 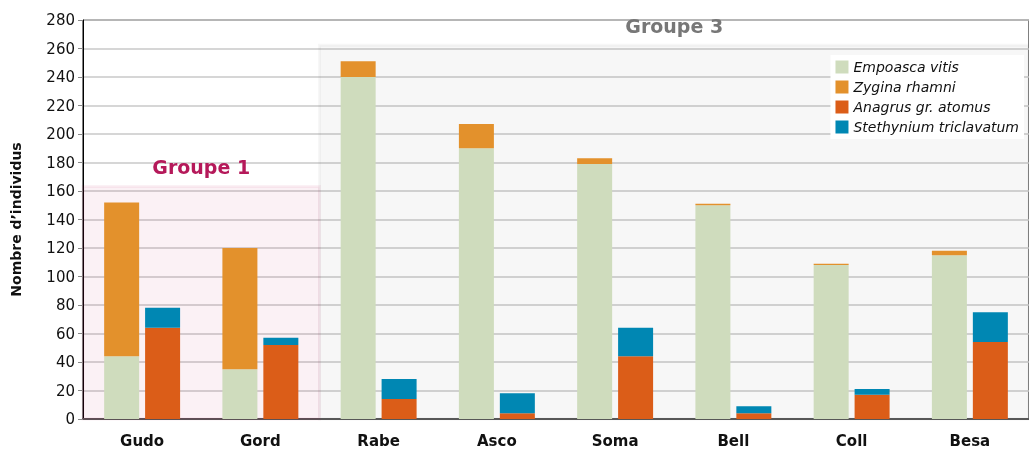 I want to click on y-tick-label: 220, so click(x=60, y=105).